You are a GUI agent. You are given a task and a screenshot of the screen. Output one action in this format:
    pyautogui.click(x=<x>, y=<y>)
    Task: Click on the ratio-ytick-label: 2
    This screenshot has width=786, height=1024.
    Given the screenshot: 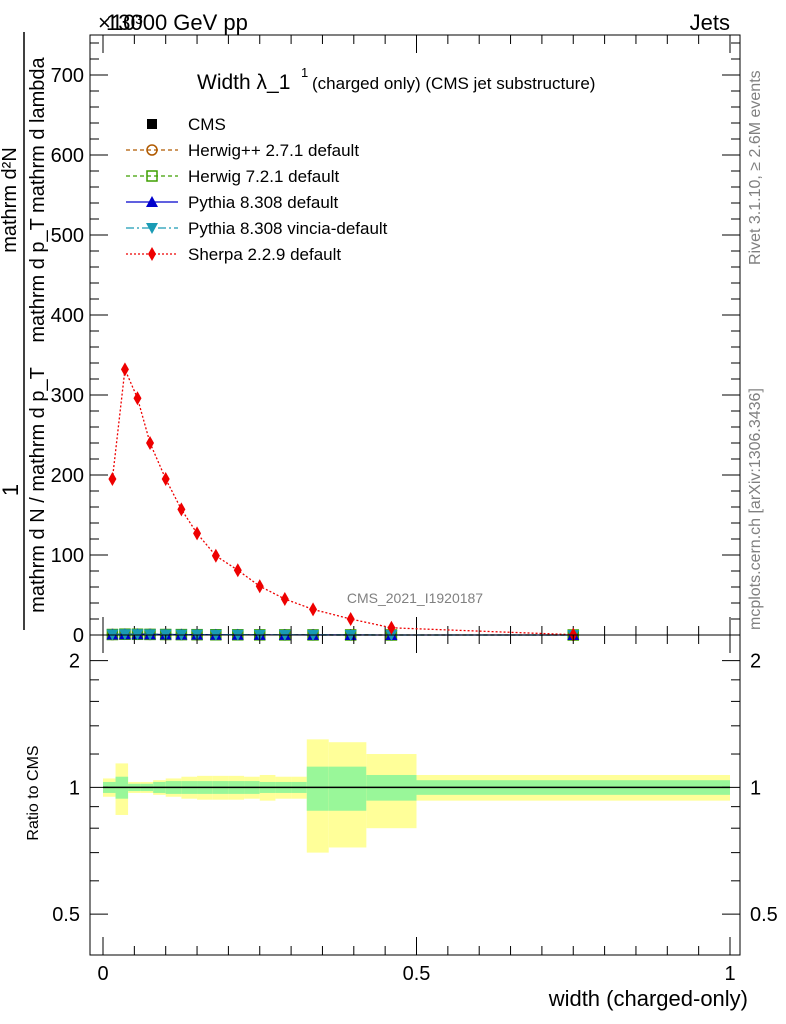 What is the action you would take?
    pyautogui.click(x=74, y=662)
    